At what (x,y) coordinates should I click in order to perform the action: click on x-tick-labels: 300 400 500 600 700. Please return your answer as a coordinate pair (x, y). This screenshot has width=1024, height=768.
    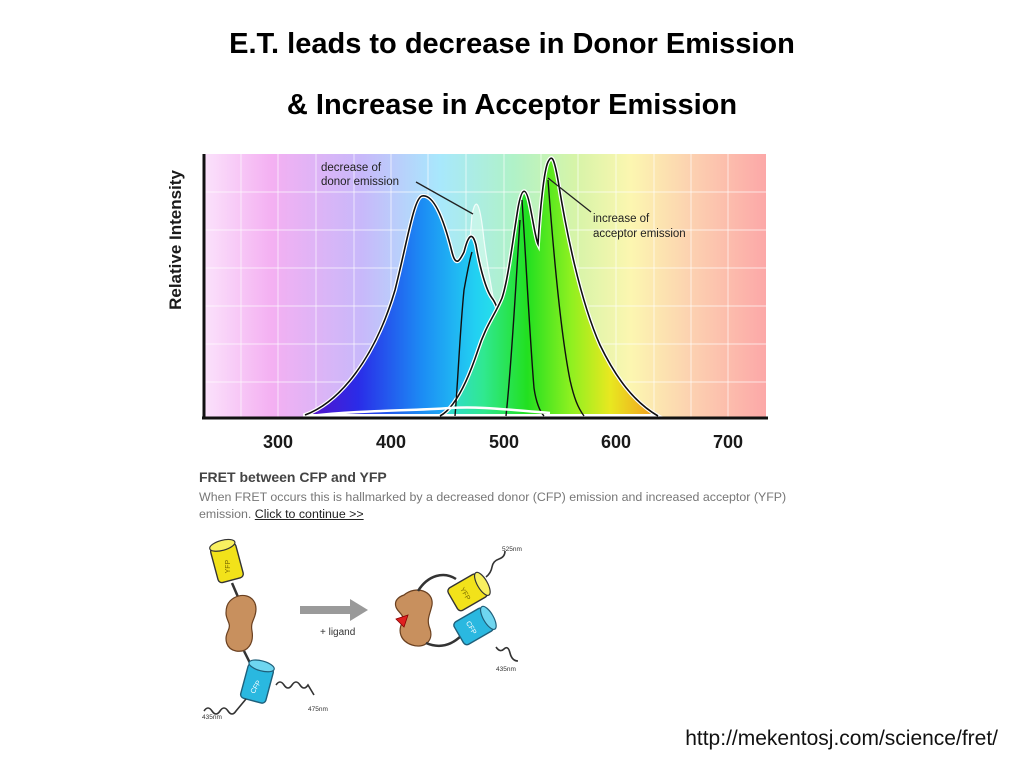
    Looking at the image, I should click on (503, 442).